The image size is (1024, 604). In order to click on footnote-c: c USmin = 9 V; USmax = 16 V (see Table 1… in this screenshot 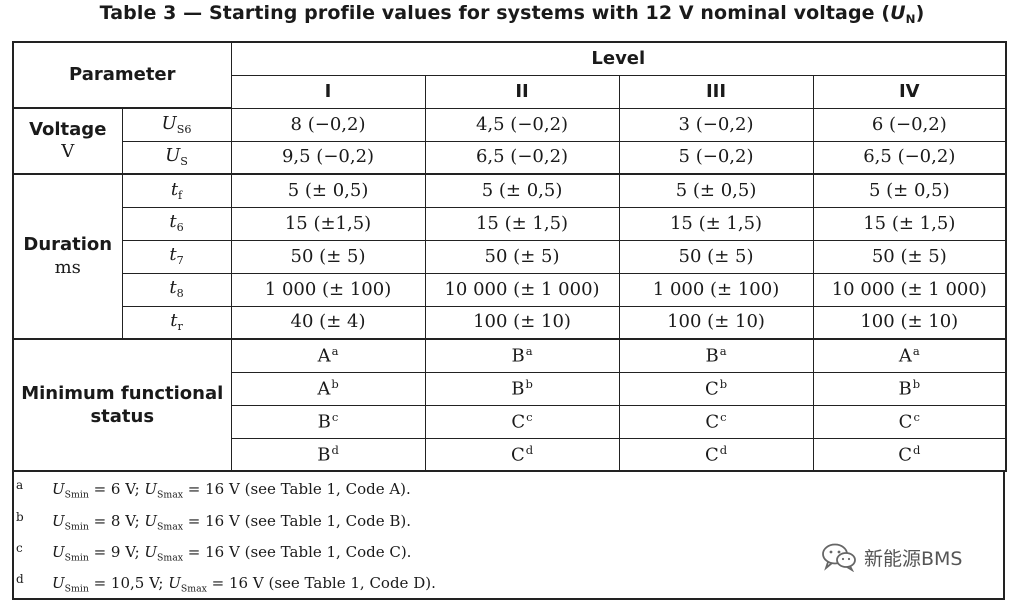, I will do `click(214, 552)`.